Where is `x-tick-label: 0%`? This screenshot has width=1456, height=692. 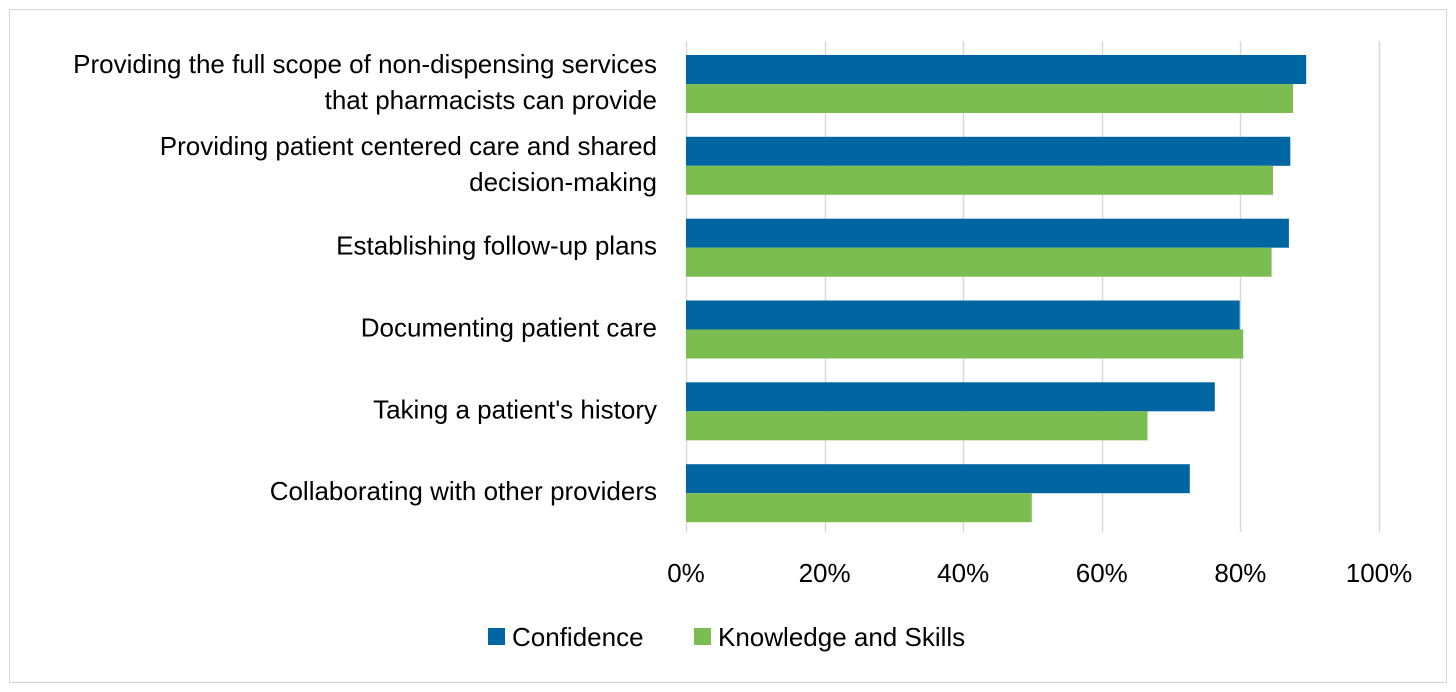
x-tick-label: 0% is located at coordinates (686, 573).